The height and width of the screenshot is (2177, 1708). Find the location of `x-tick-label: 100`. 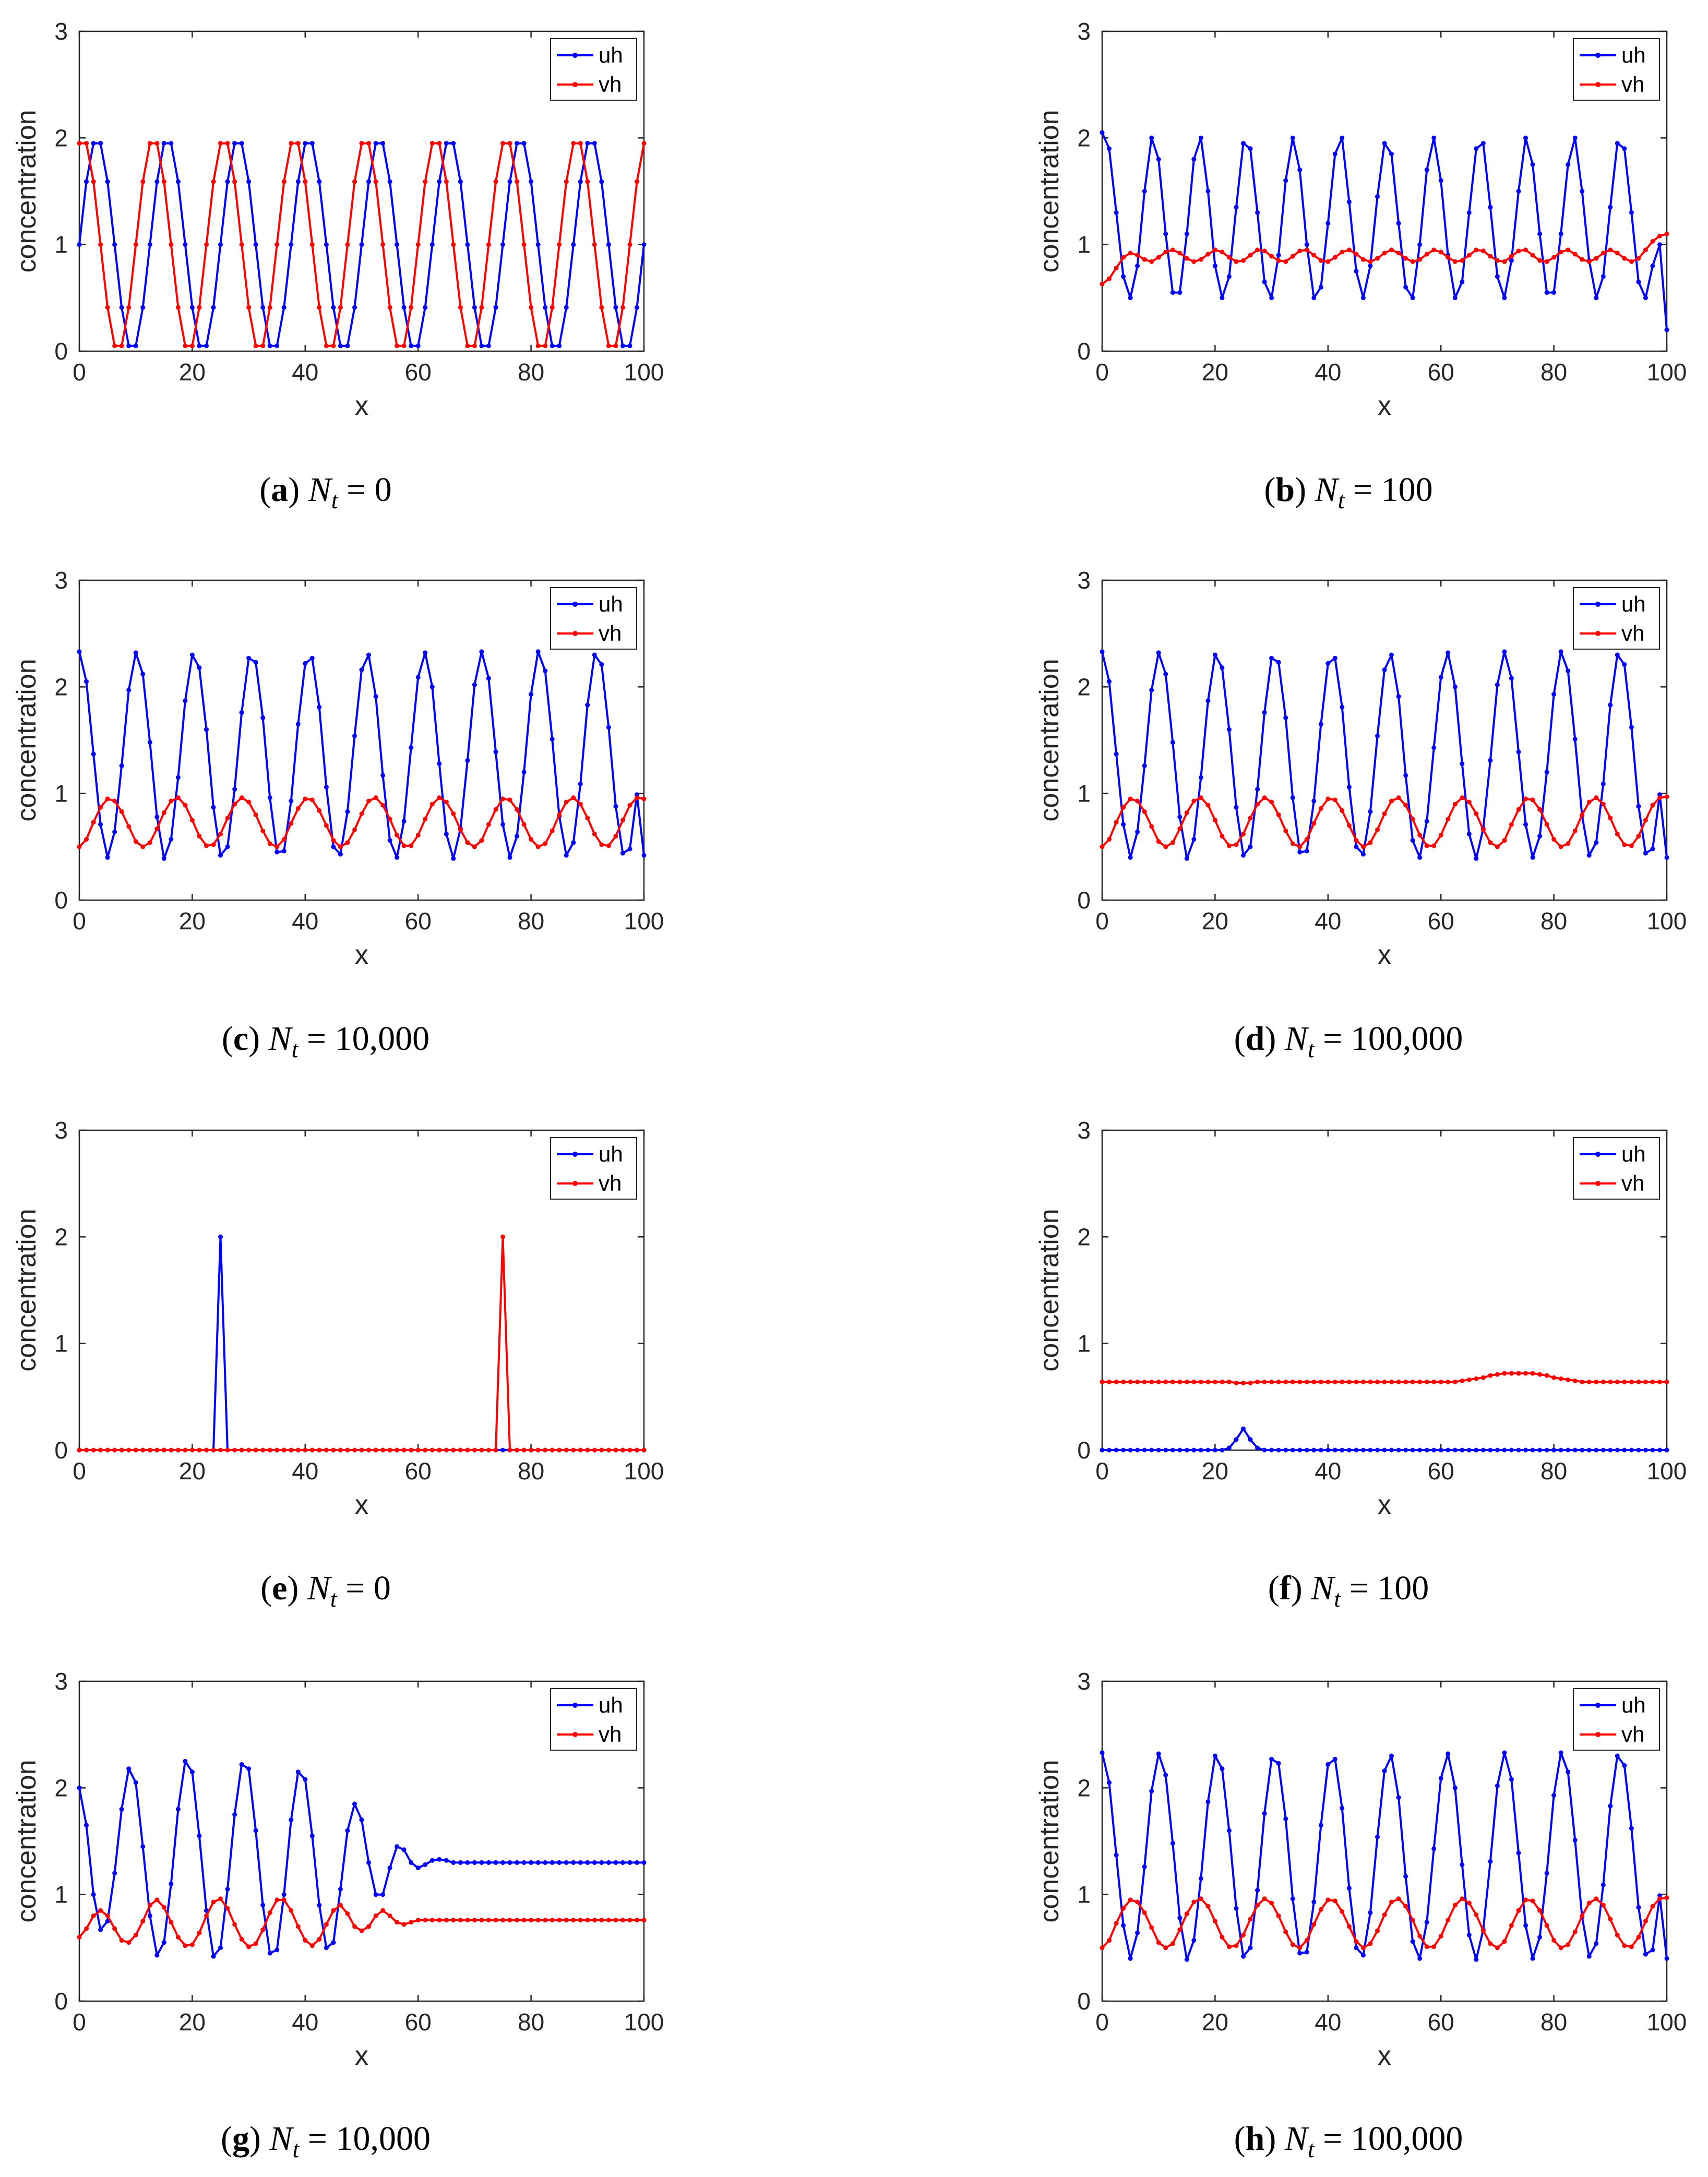

x-tick-label: 100 is located at coordinates (644, 921).